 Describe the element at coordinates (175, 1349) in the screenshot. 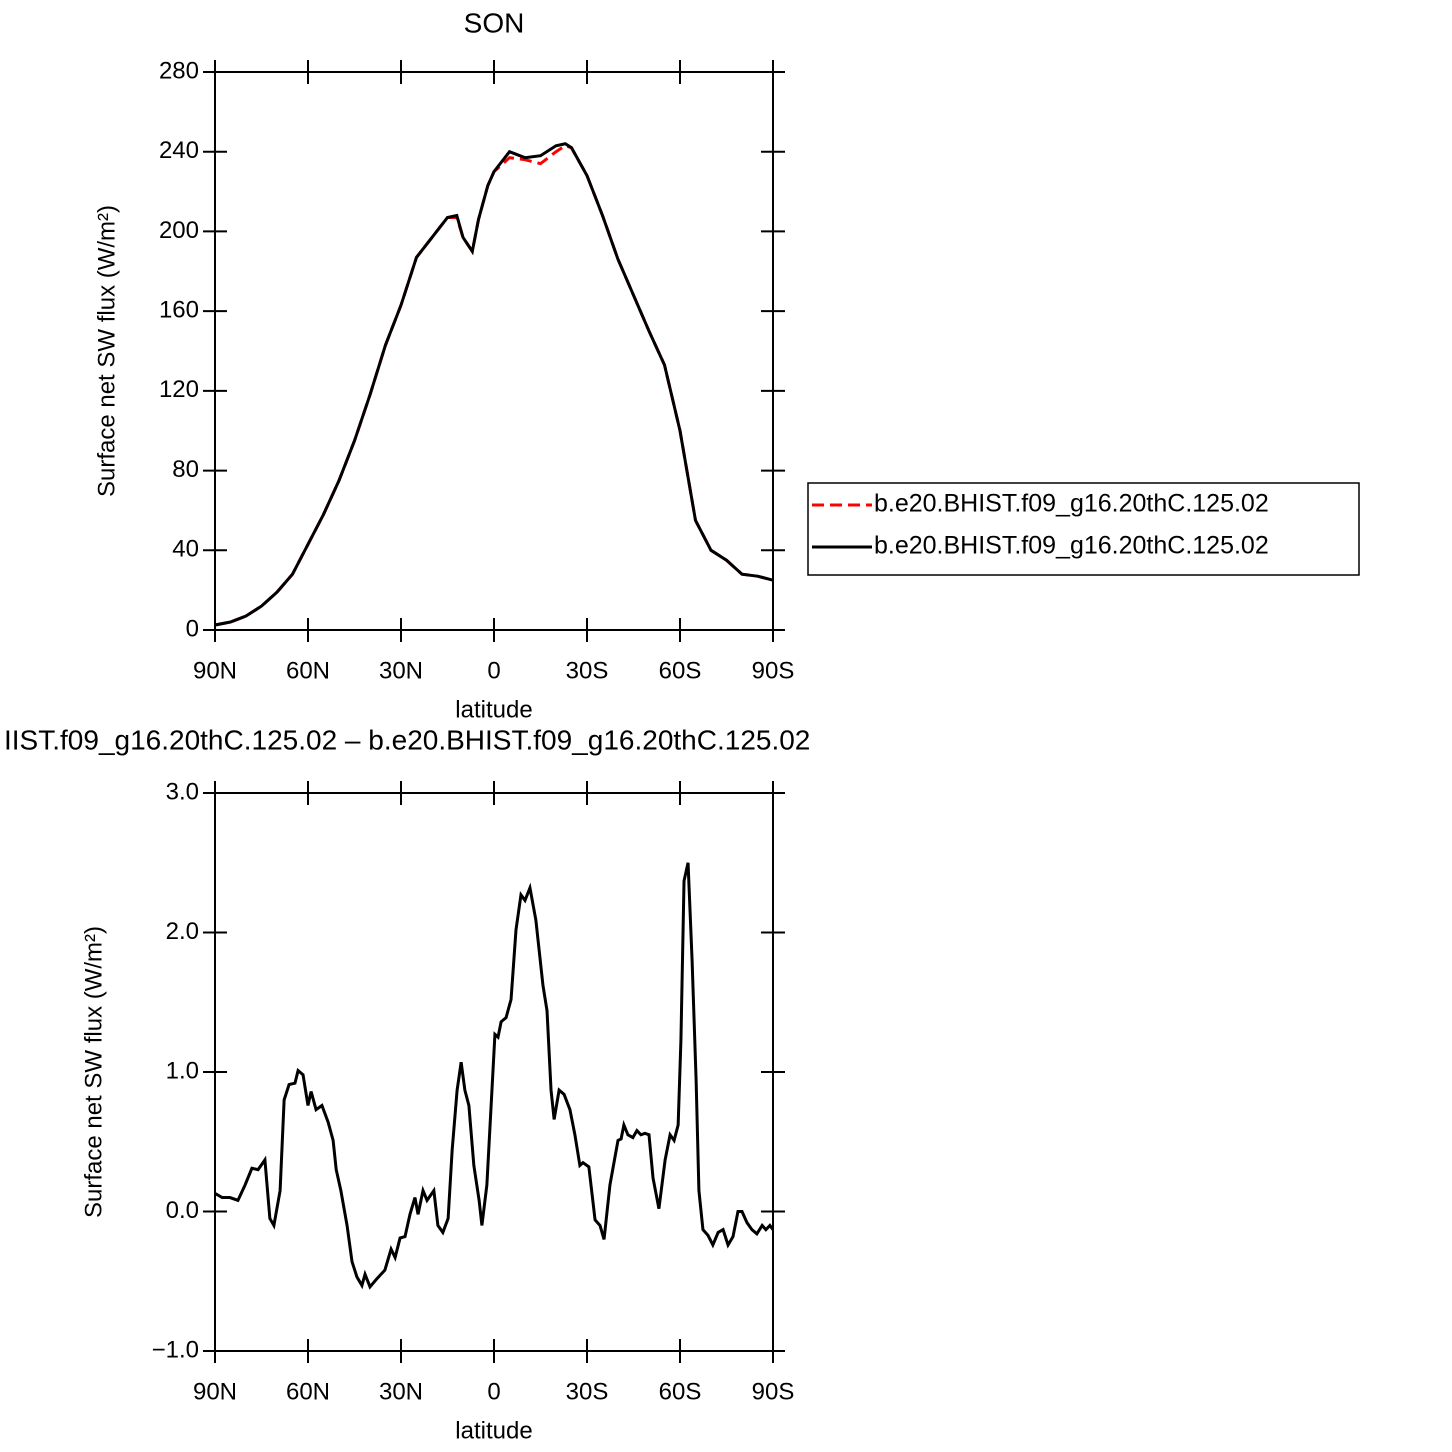

I see `y-tick-label: −1.0` at that location.